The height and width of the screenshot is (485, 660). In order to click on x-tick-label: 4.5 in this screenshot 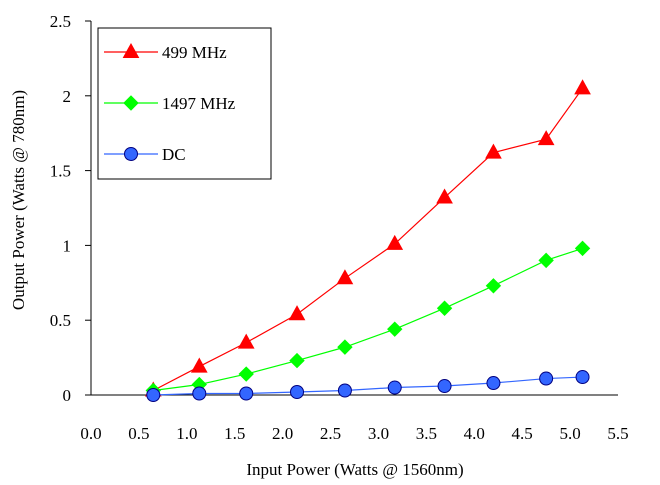, I will do `click(522, 433)`.